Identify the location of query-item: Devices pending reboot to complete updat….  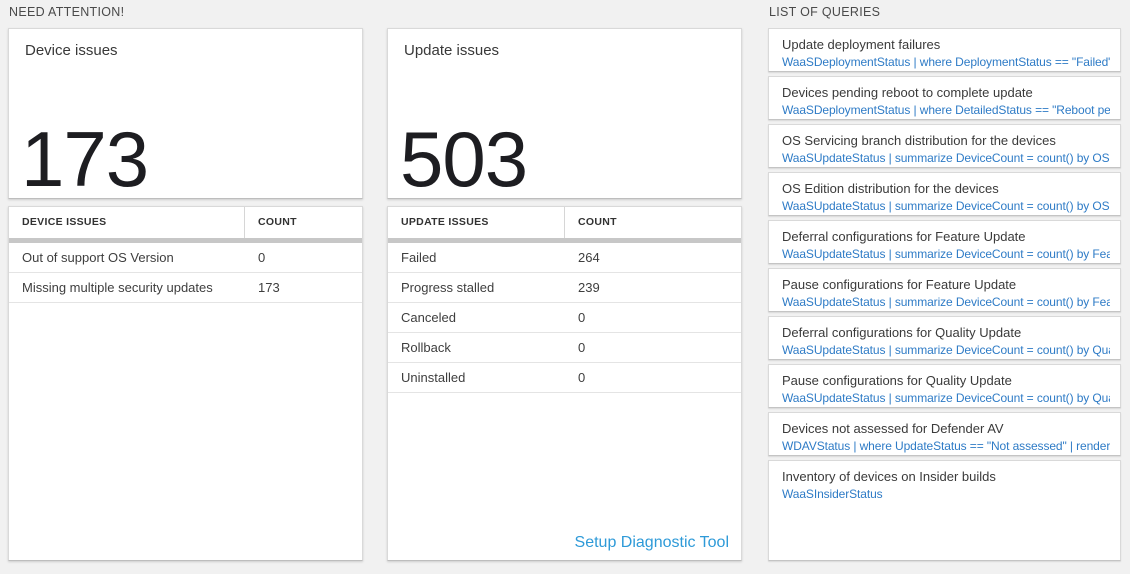
(944, 98).